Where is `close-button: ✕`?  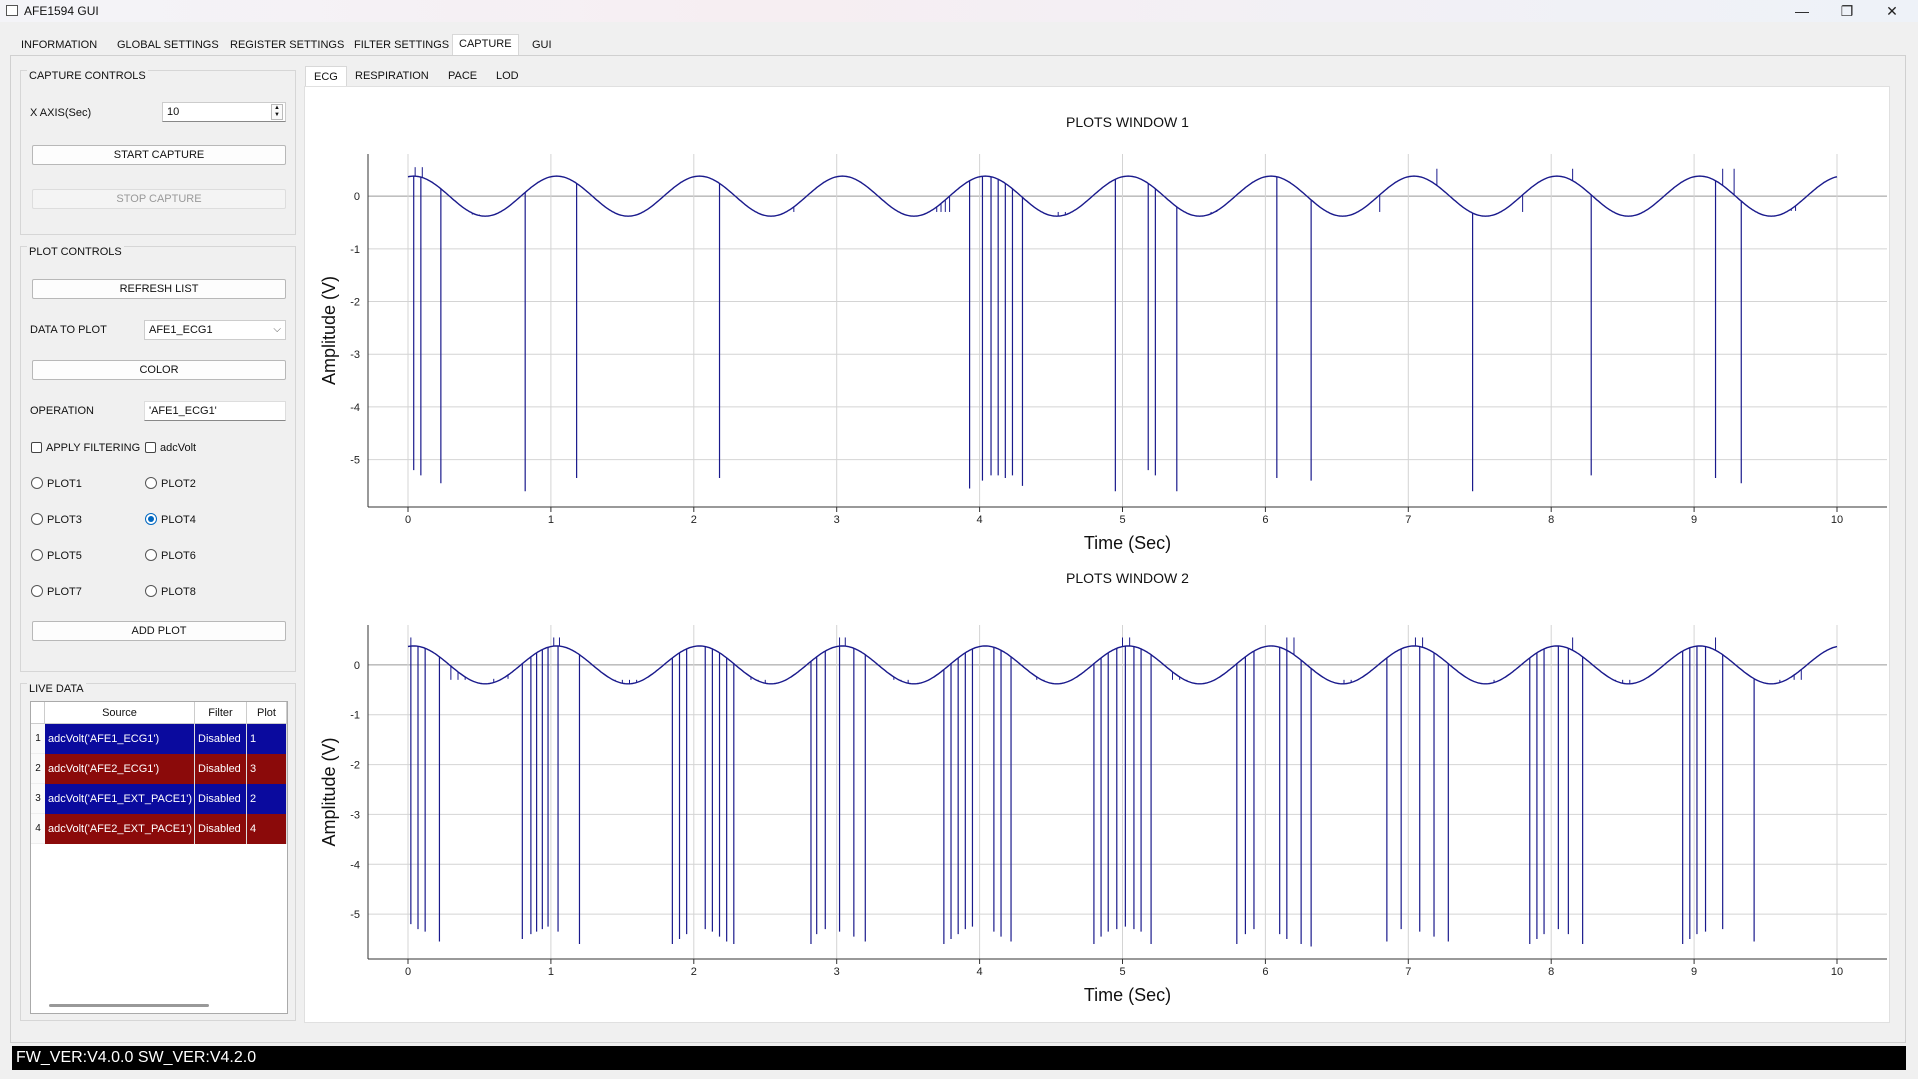
close-button: ✕ is located at coordinates (1892, 11).